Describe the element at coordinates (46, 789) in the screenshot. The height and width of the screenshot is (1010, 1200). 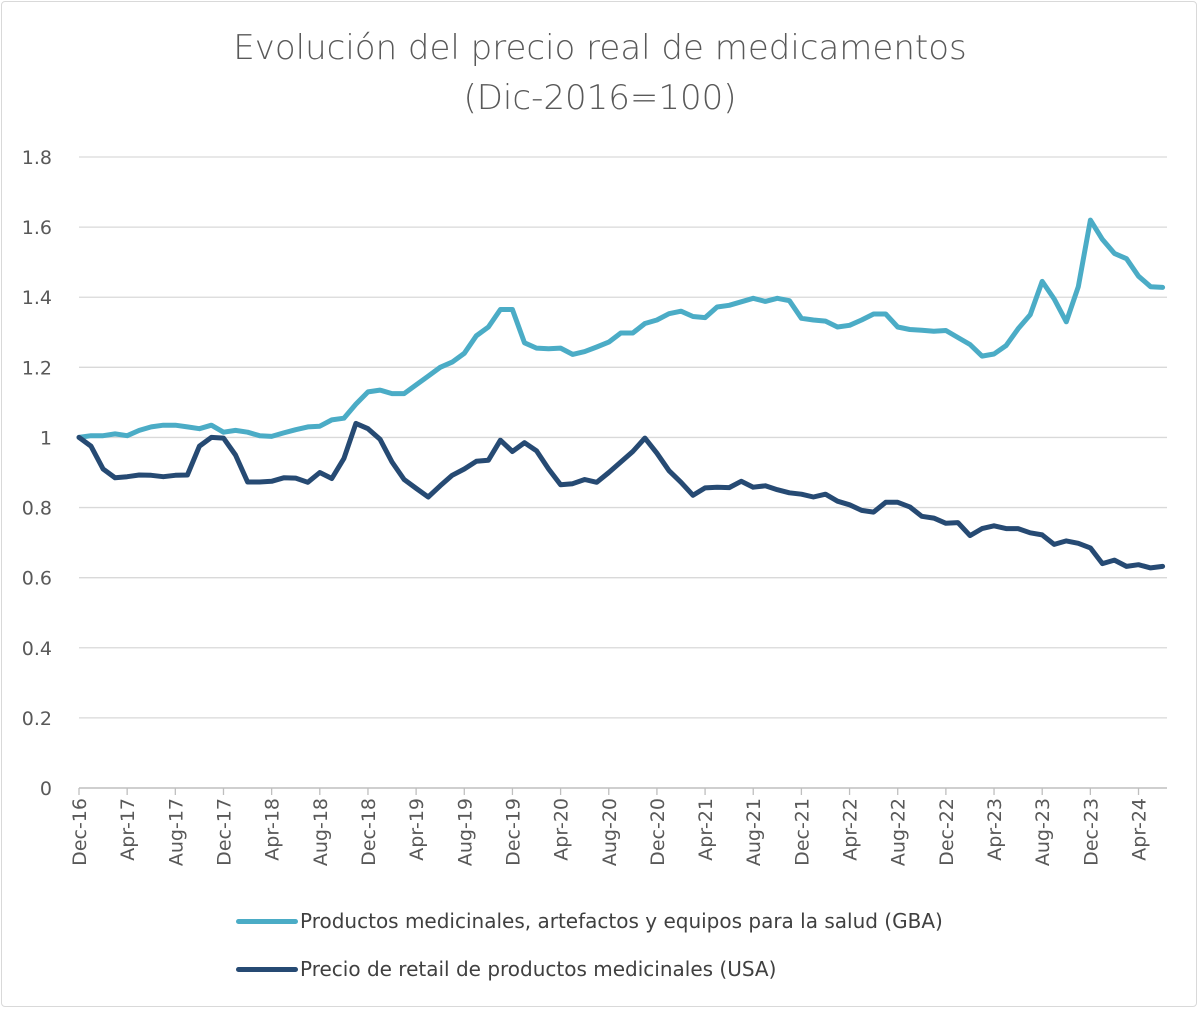
I see `y-tick-label: 0` at that location.